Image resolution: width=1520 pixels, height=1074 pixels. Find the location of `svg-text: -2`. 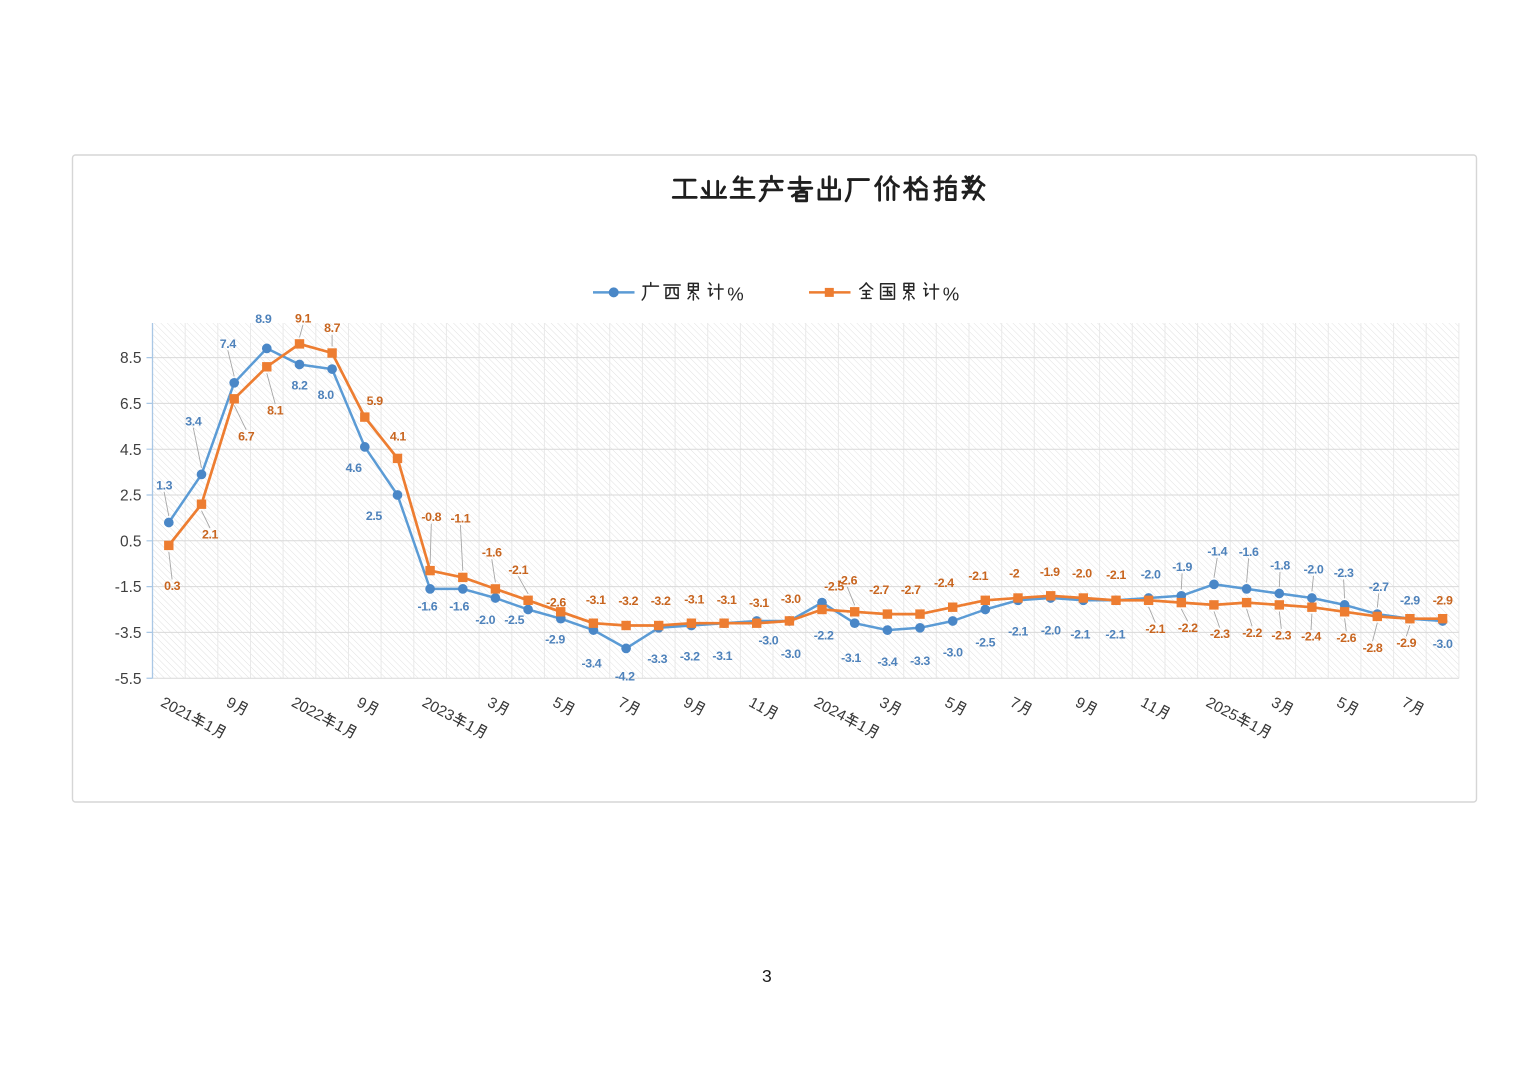

svg-text: -2 is located at coordinates (1014, 574).